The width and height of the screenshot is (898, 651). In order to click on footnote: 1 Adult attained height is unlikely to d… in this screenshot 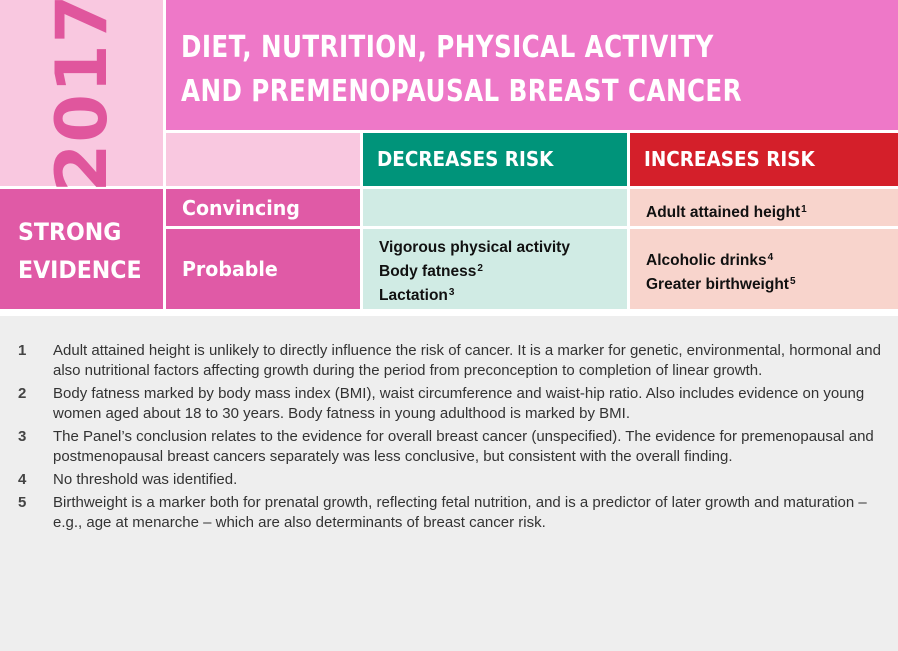, I will do `click(458, 361)`.